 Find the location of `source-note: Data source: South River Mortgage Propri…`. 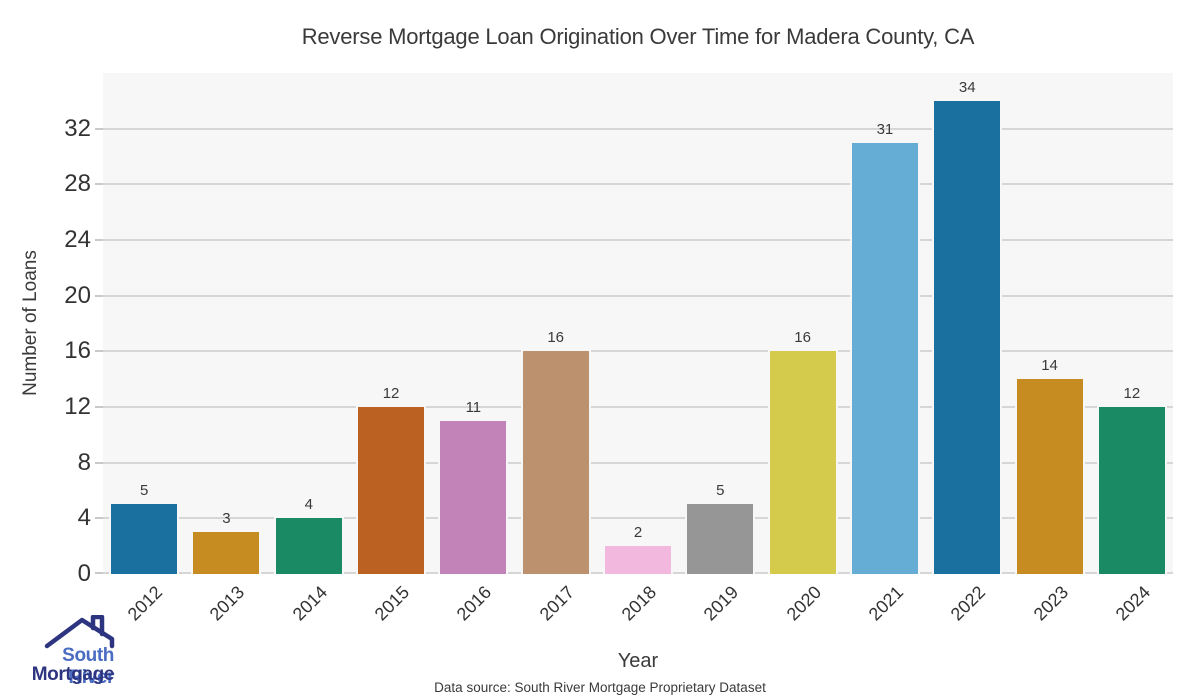

source-note: Data source: South River Mortgage Propri… is located at coordinates (600, 687).